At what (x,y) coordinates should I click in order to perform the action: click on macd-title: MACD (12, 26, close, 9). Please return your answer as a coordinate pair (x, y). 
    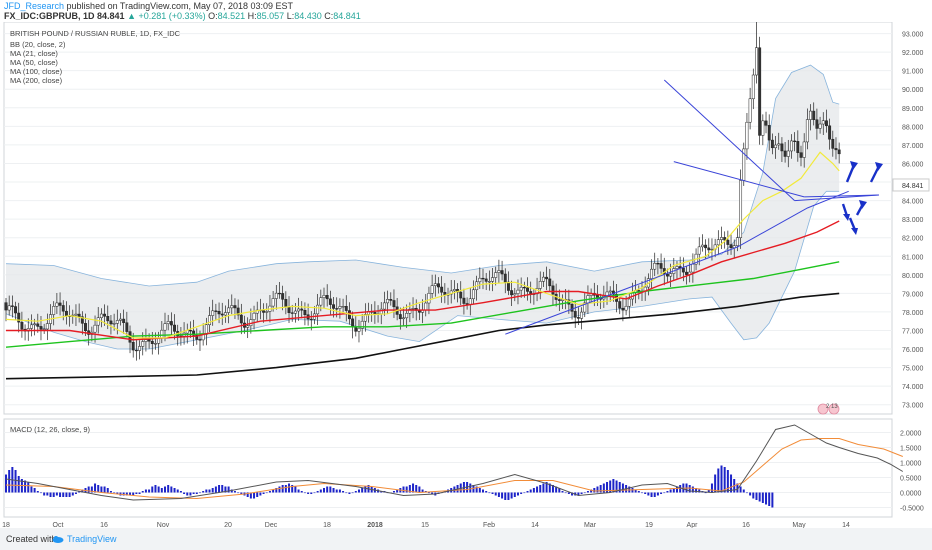
    Looking at the image, I should click on (50, 429).